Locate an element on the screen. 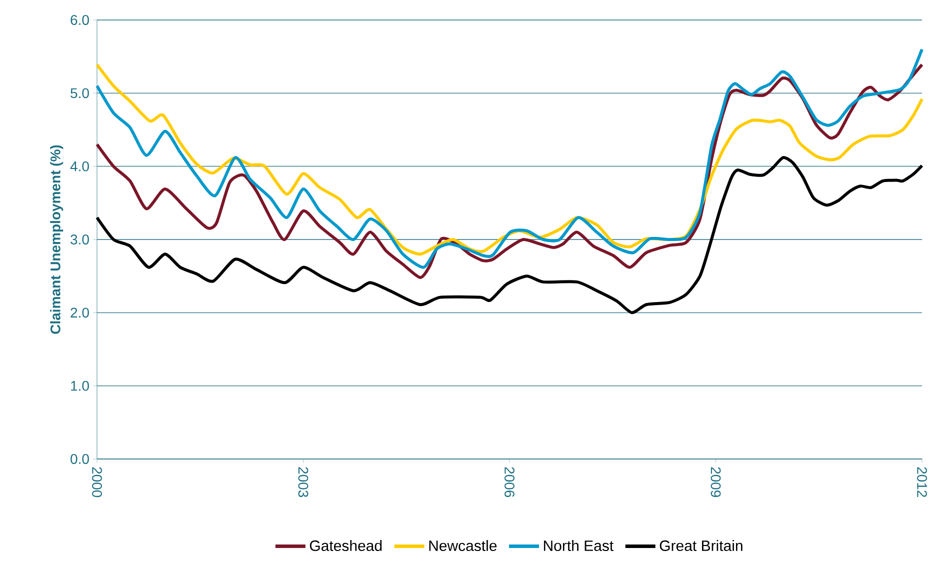 Image resolution: width=931 pixels, height=566 pixels. y-tick-label: 0.0 is located at coordinates (79, 459).